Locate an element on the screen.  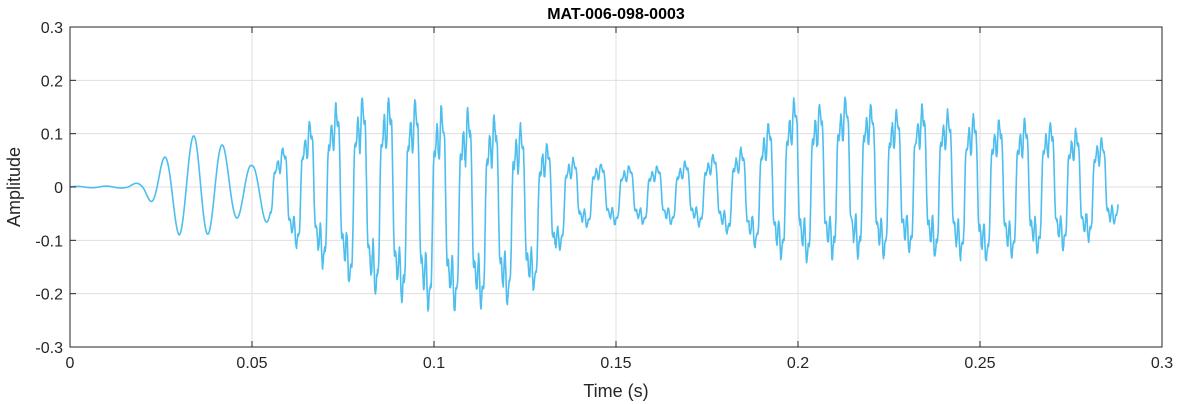
x-tick-label: 0.05 is located at coordinates (251, 363).